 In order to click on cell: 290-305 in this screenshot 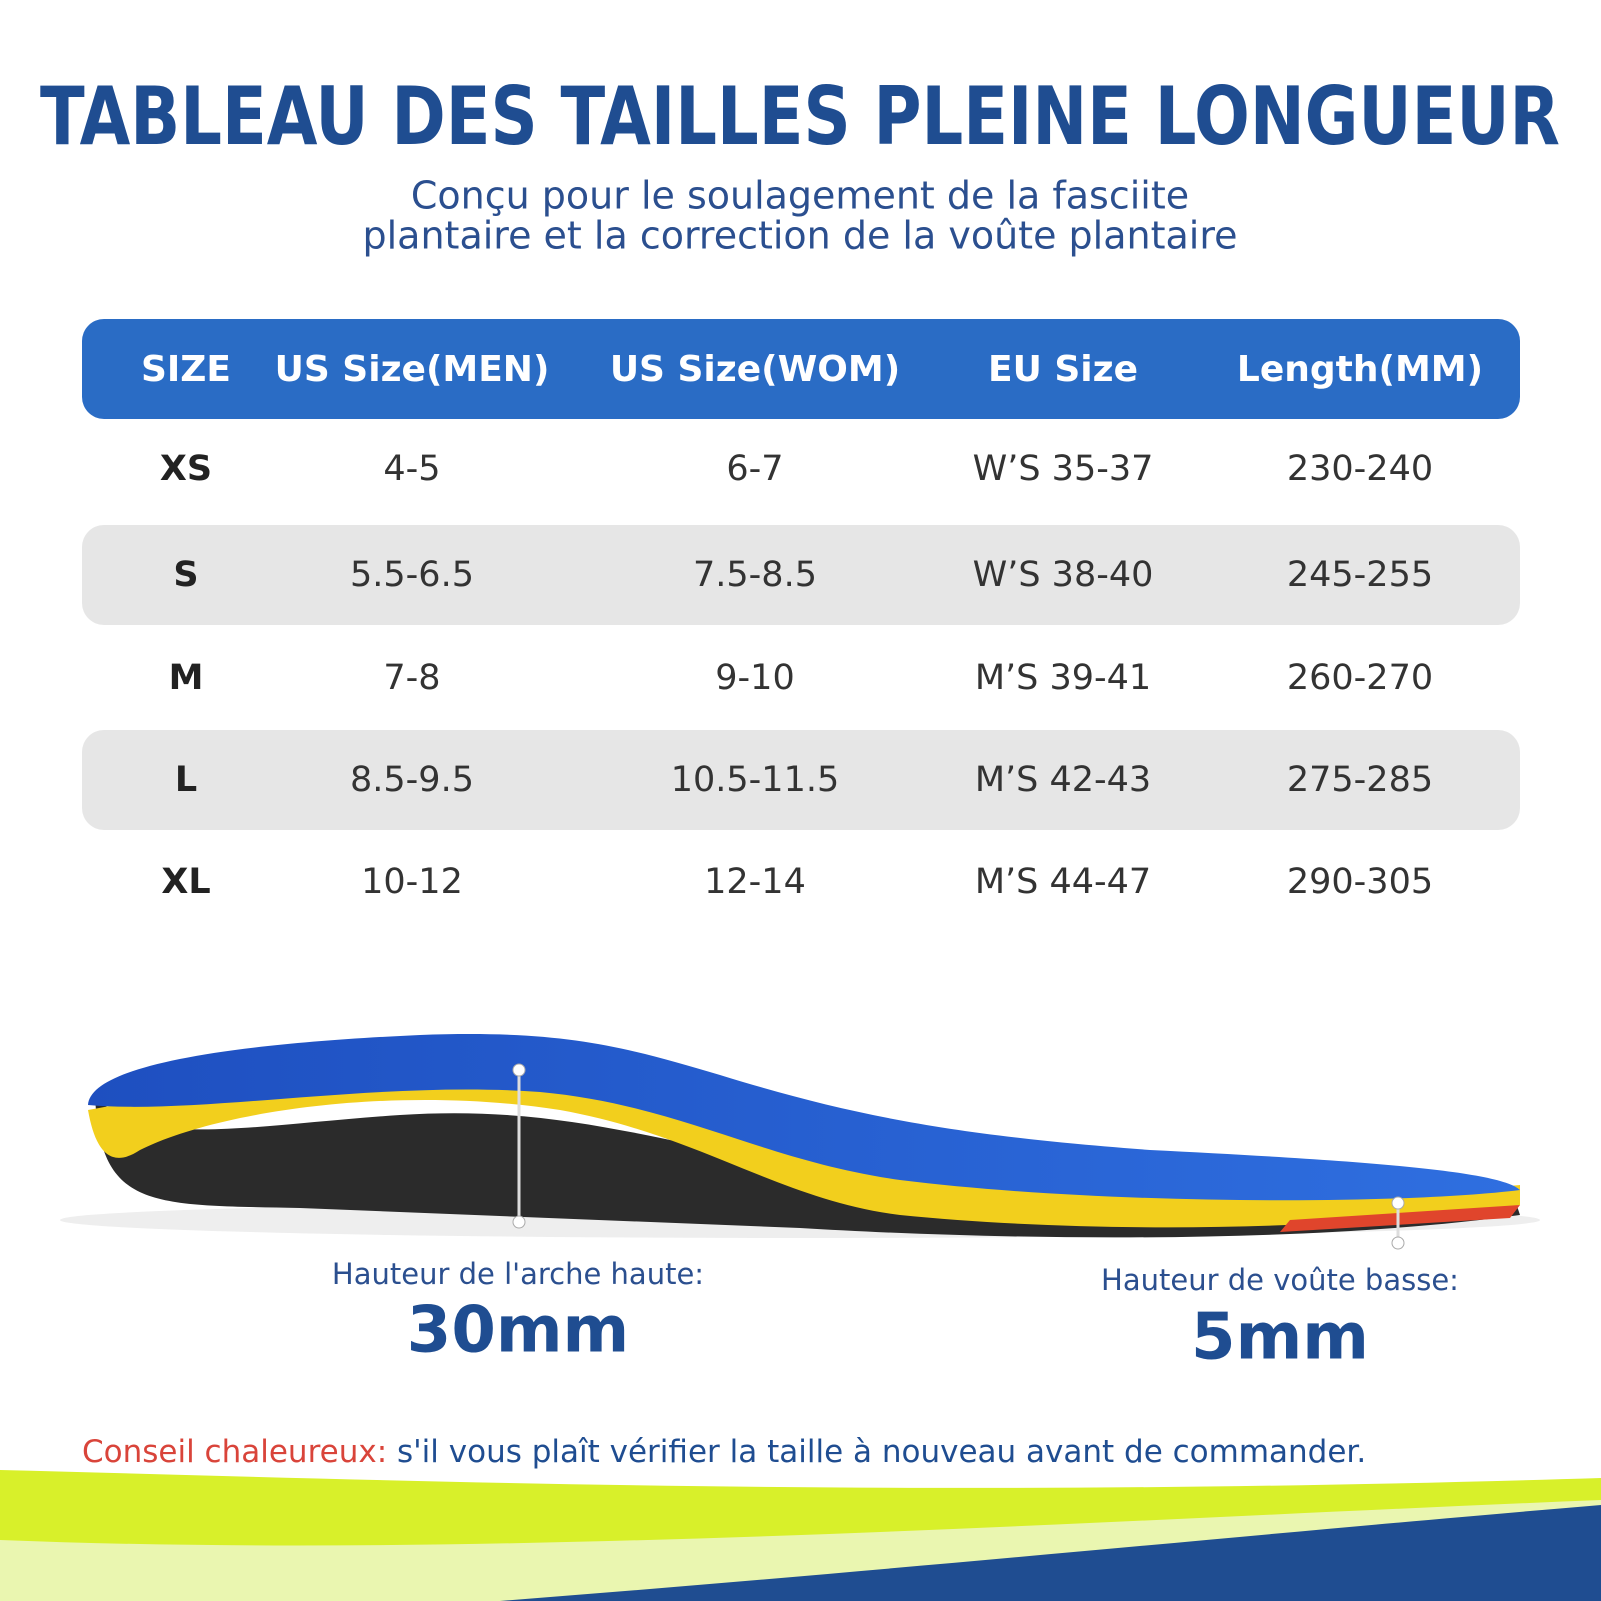, I will do `click(1360, 882)`.